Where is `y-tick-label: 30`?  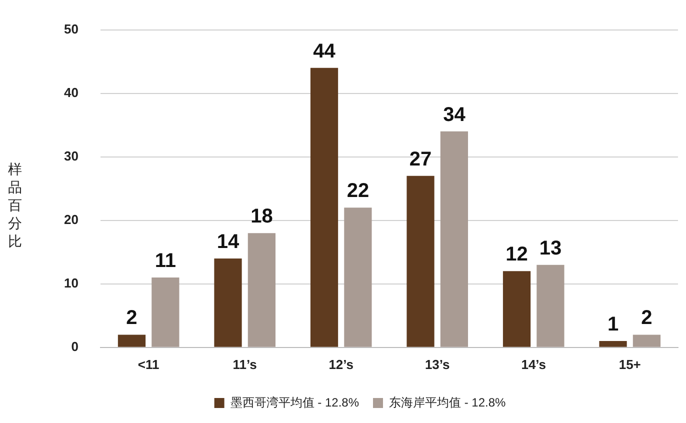 y-tick-label: 30 is located at coordinates (71, 156).